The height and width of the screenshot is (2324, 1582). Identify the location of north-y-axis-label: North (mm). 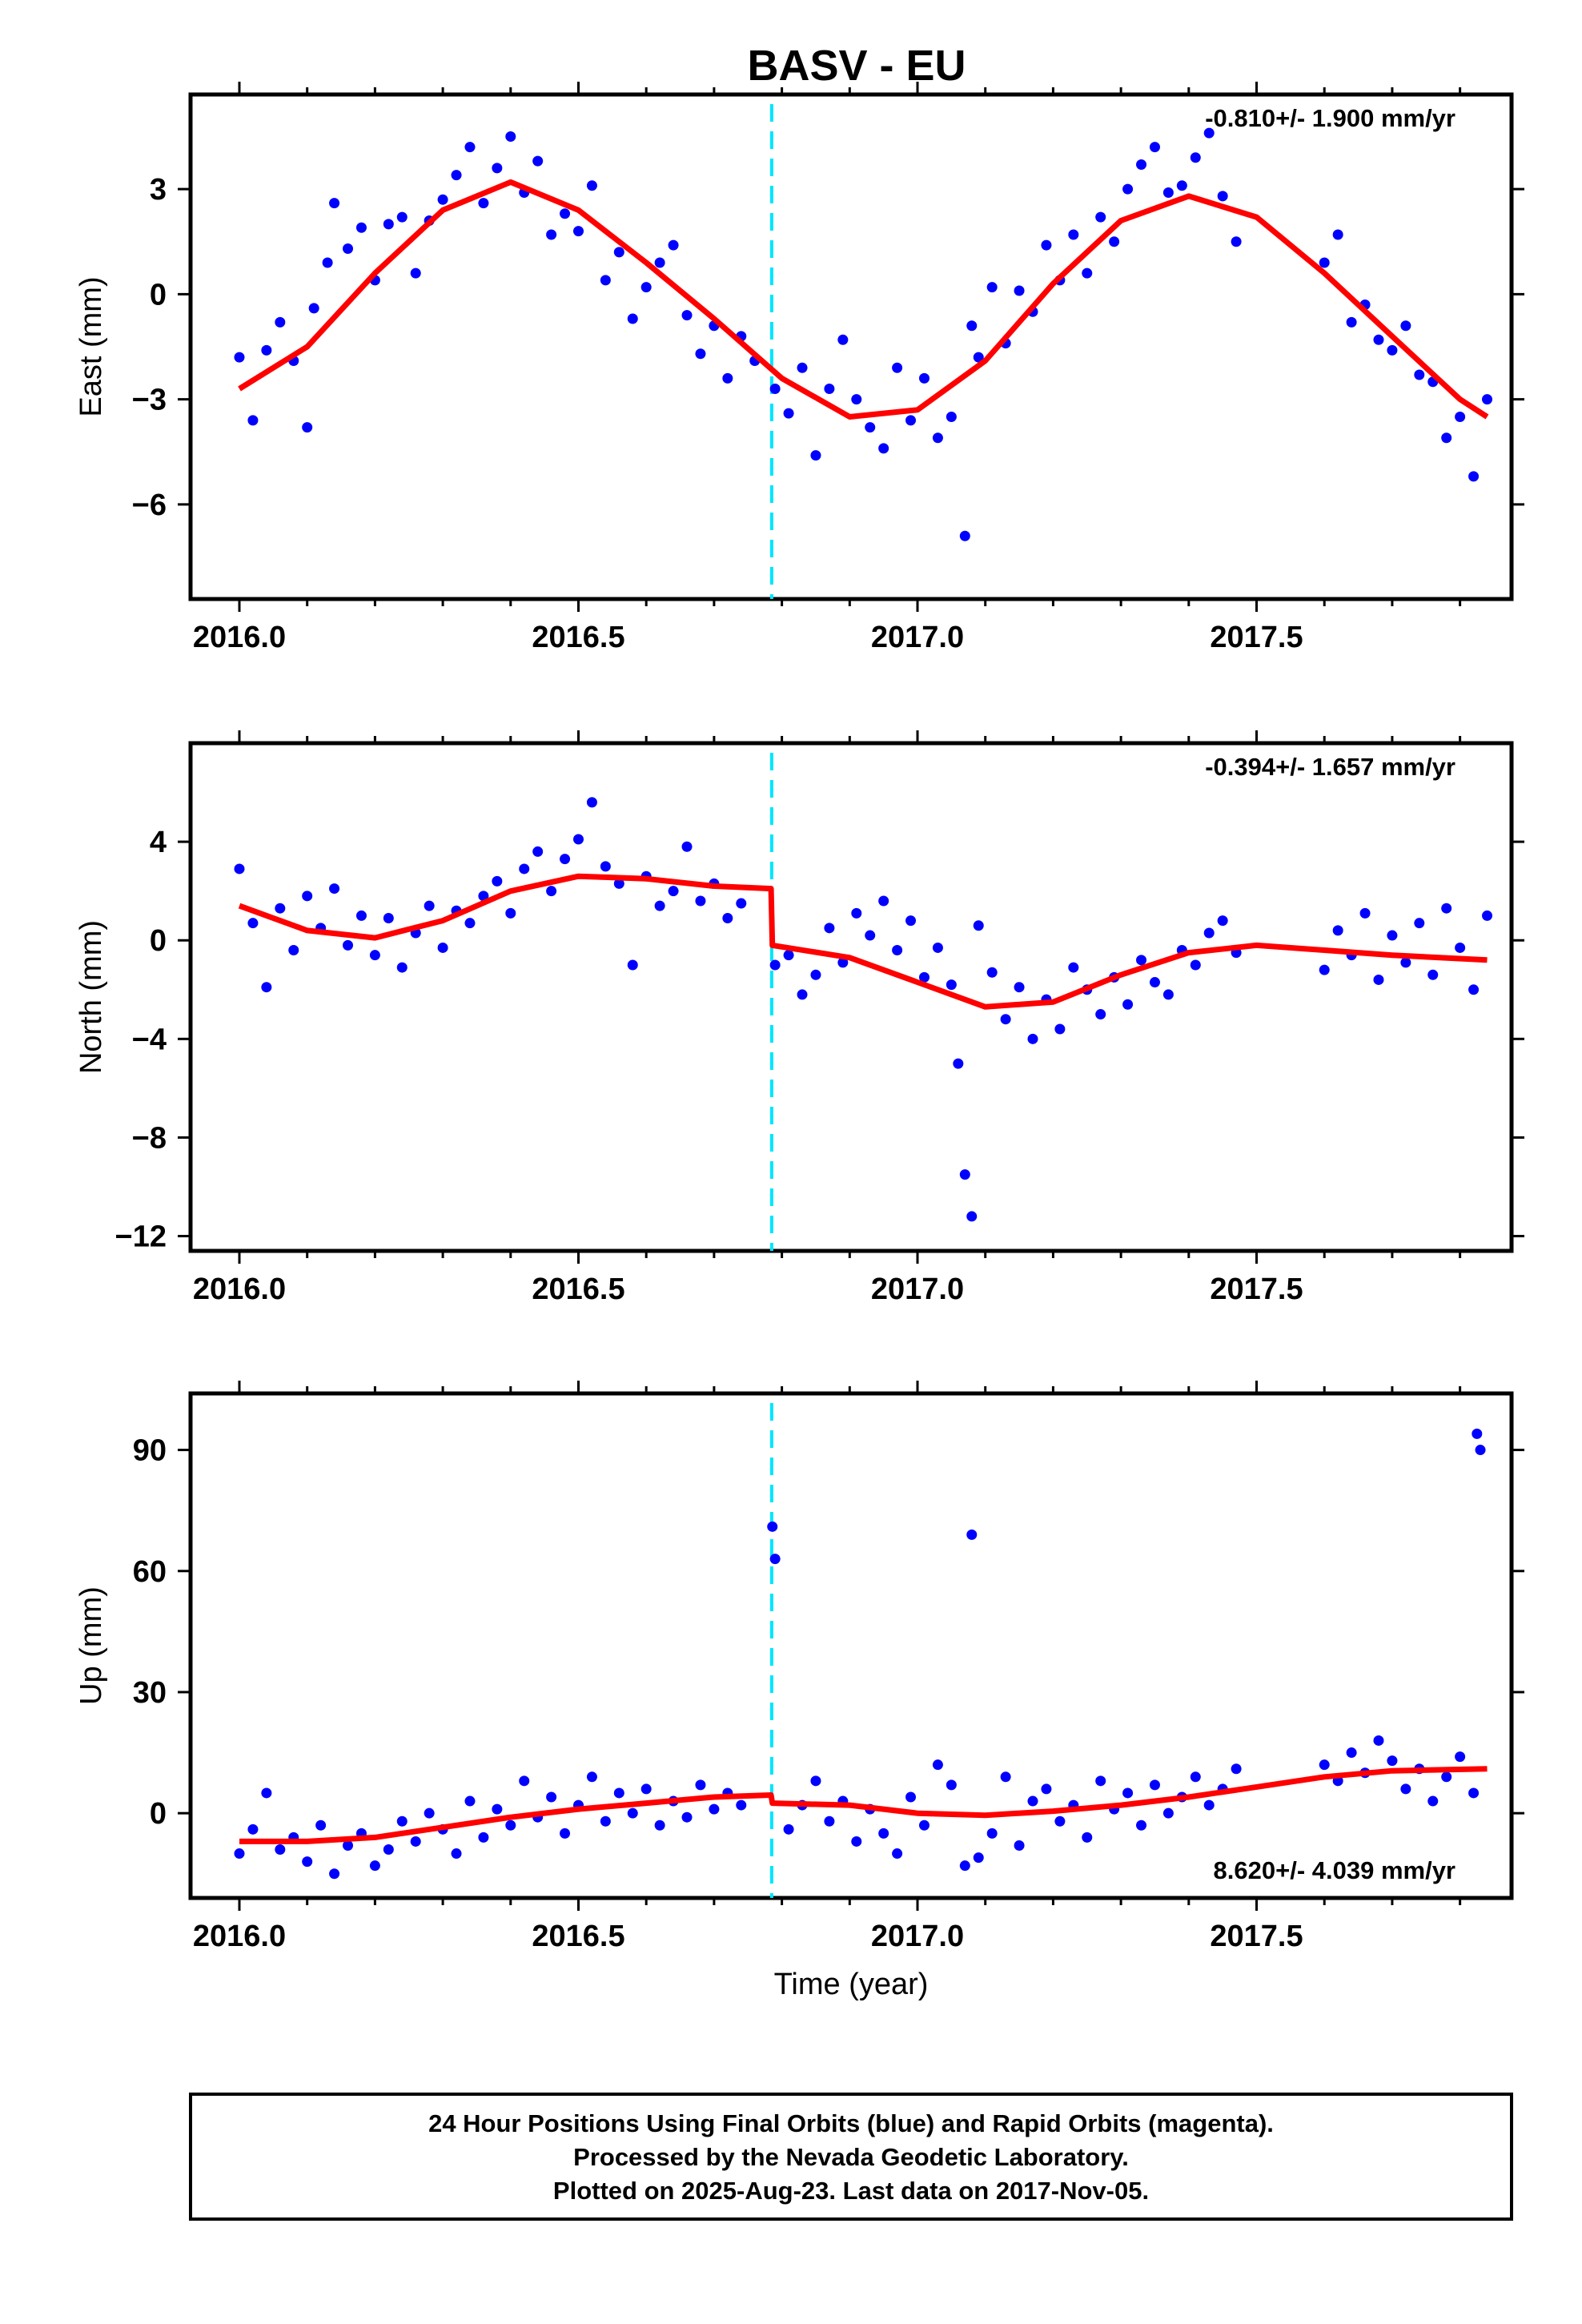
(91, 997).